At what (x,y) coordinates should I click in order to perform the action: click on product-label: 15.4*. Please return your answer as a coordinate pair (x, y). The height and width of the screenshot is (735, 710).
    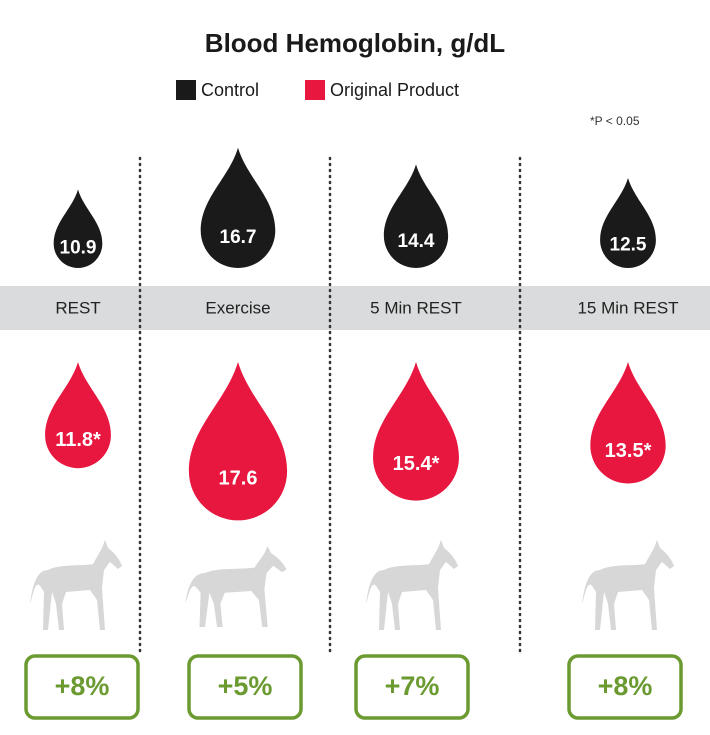
    Looking at the image, I should click on (416, 464).